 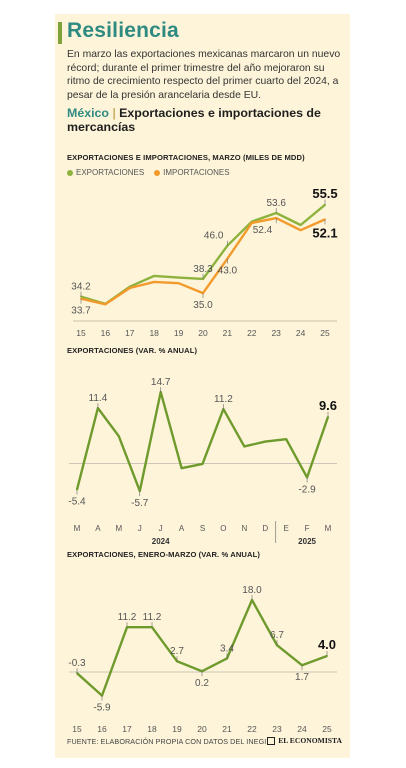 What do you see at coordinates (304, 740) in the screenshot?
I see `publisher-logo: EL ECONOMISTA` at bounding box center [304, 740].